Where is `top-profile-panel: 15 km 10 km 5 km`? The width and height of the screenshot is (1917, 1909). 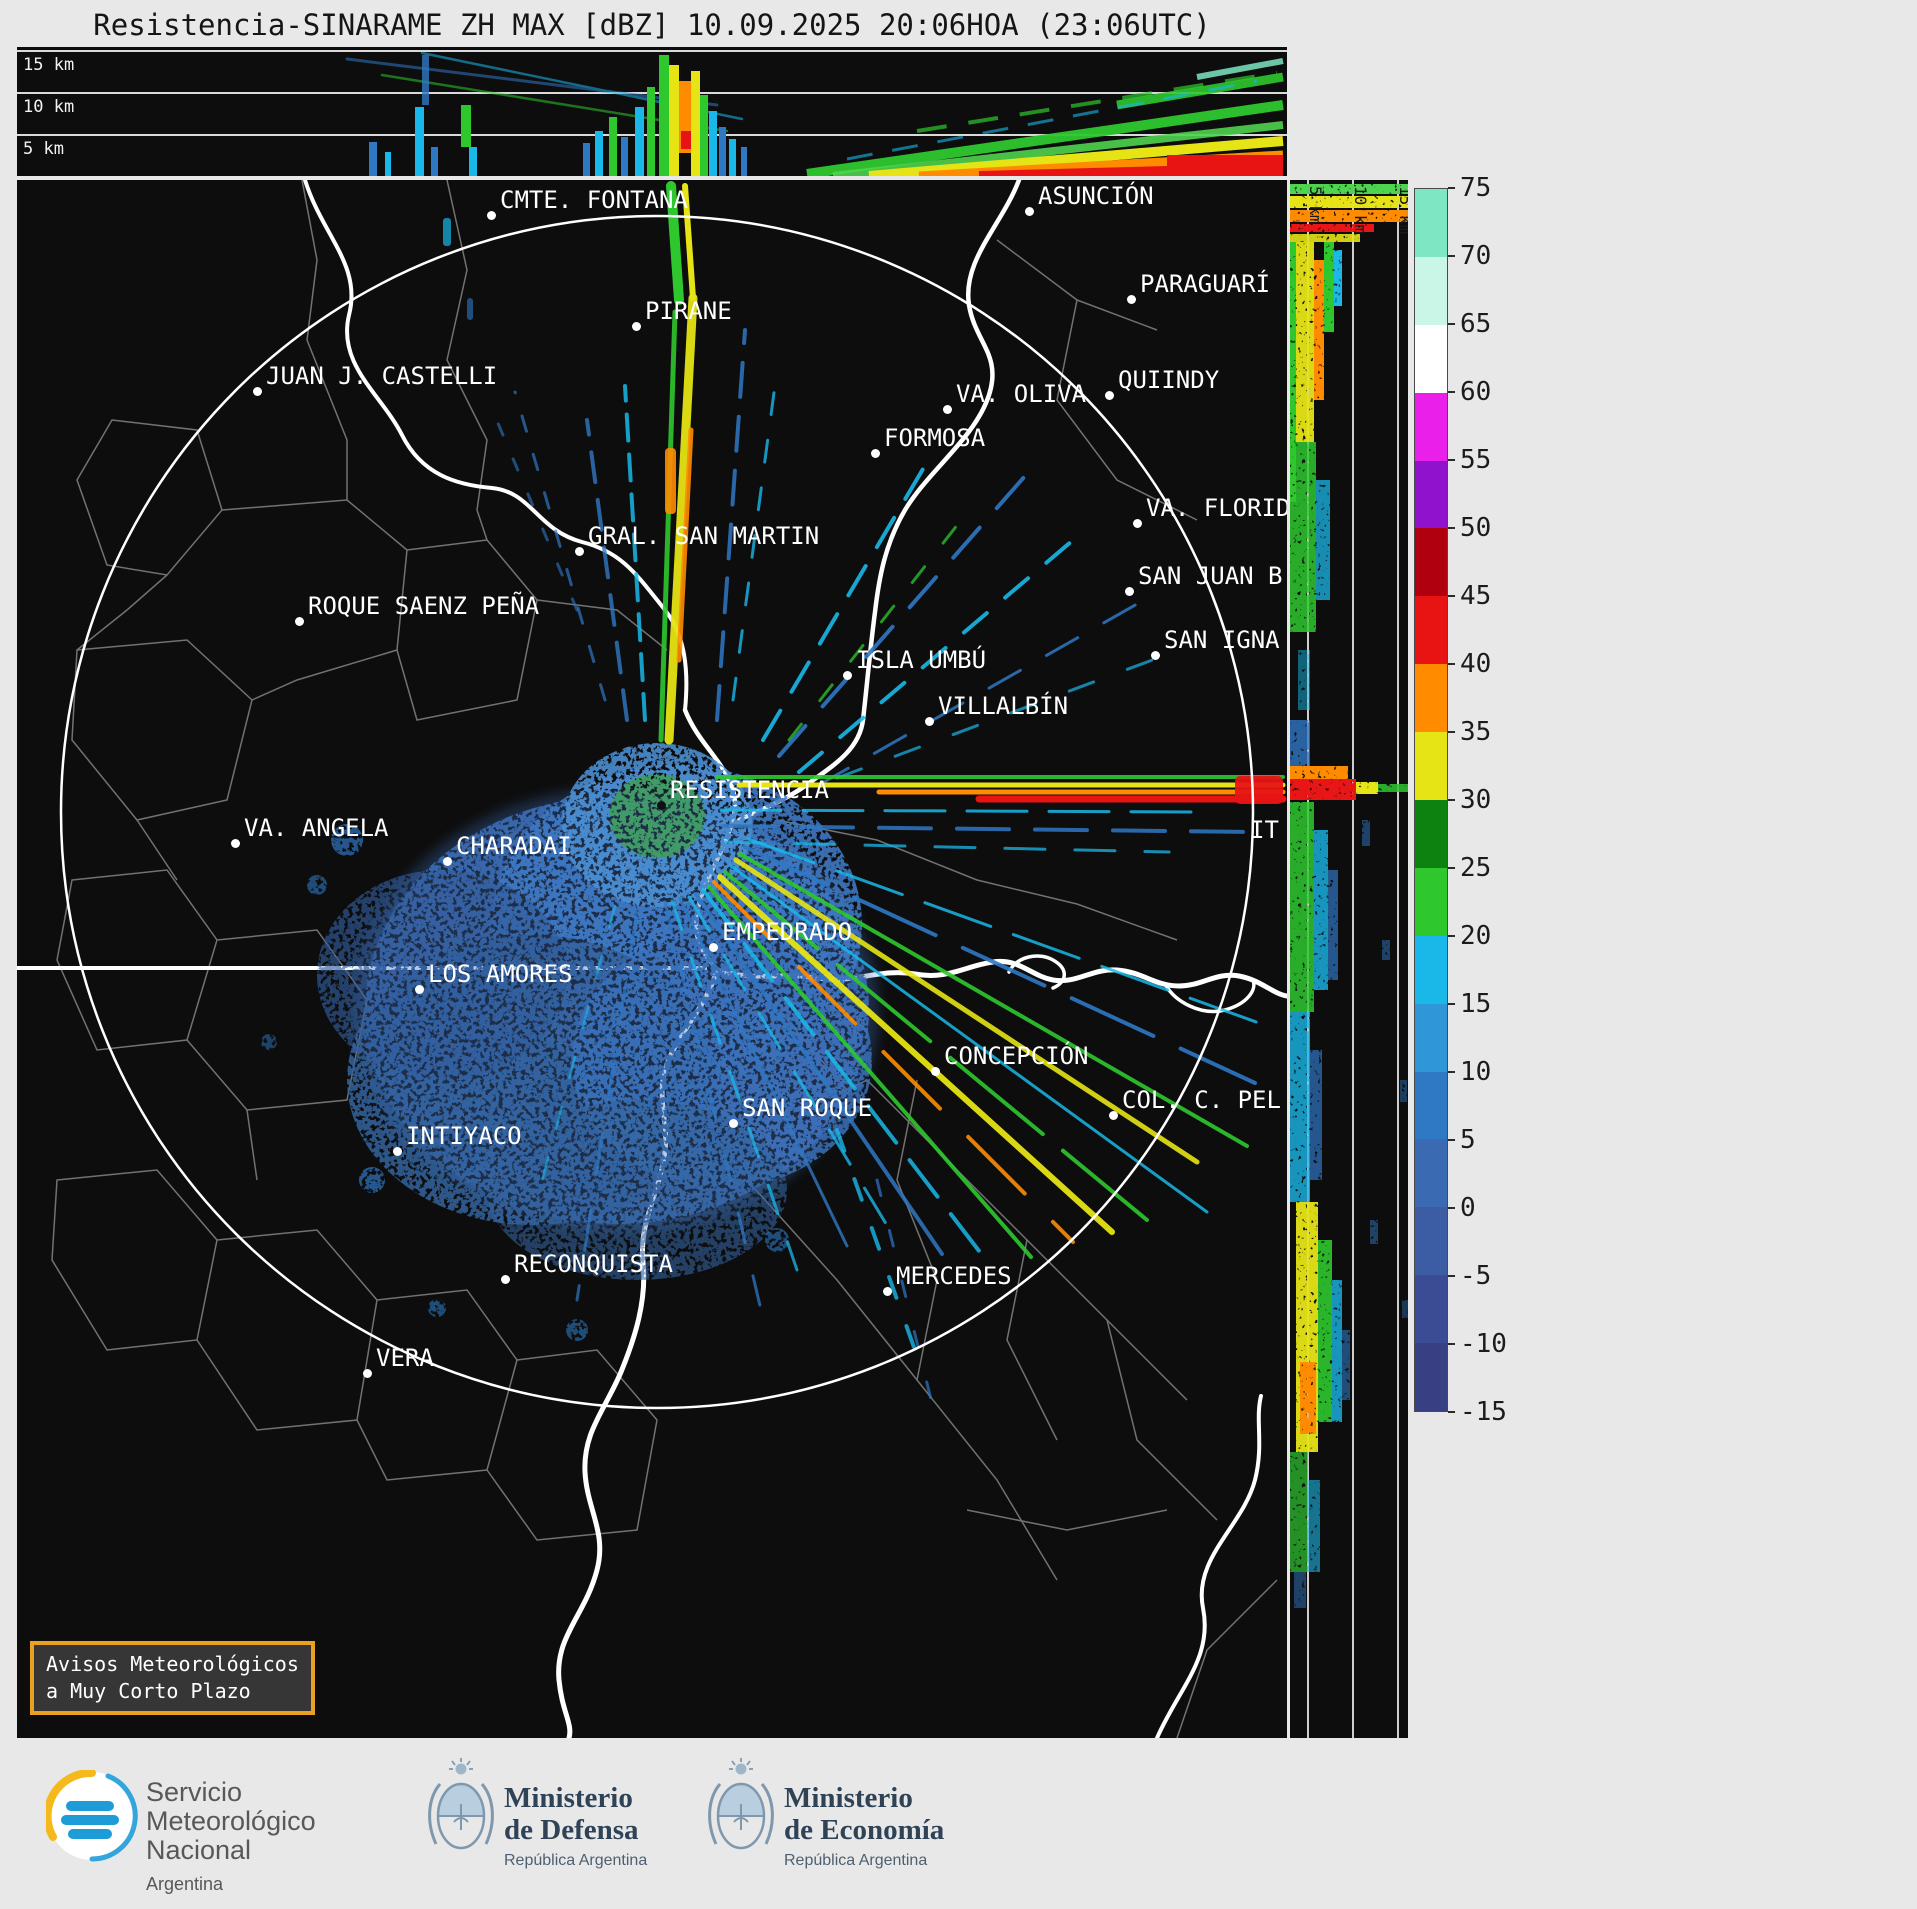 top-profile-panel: 15 km 10 km 5 km is located at coordinates (652, 111).